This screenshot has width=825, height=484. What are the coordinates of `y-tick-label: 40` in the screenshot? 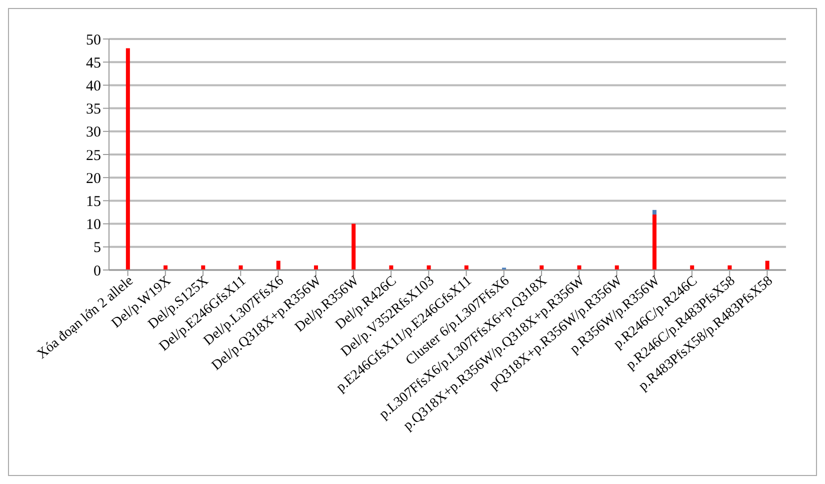 It's located at (93, 86).